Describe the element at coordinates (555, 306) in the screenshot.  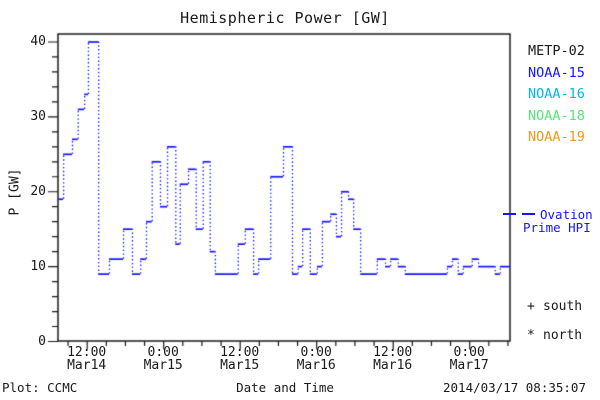
I see `legend-marker-south: + south` at that location.